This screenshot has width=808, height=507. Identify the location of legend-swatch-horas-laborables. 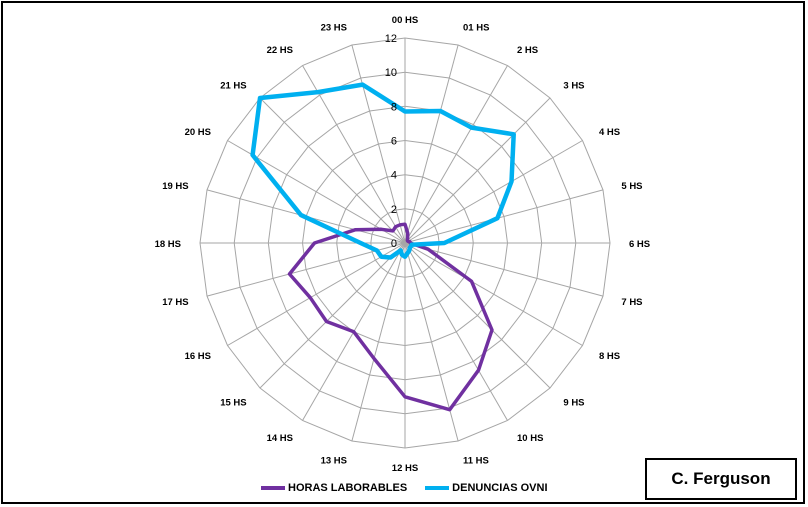
(273, 488).